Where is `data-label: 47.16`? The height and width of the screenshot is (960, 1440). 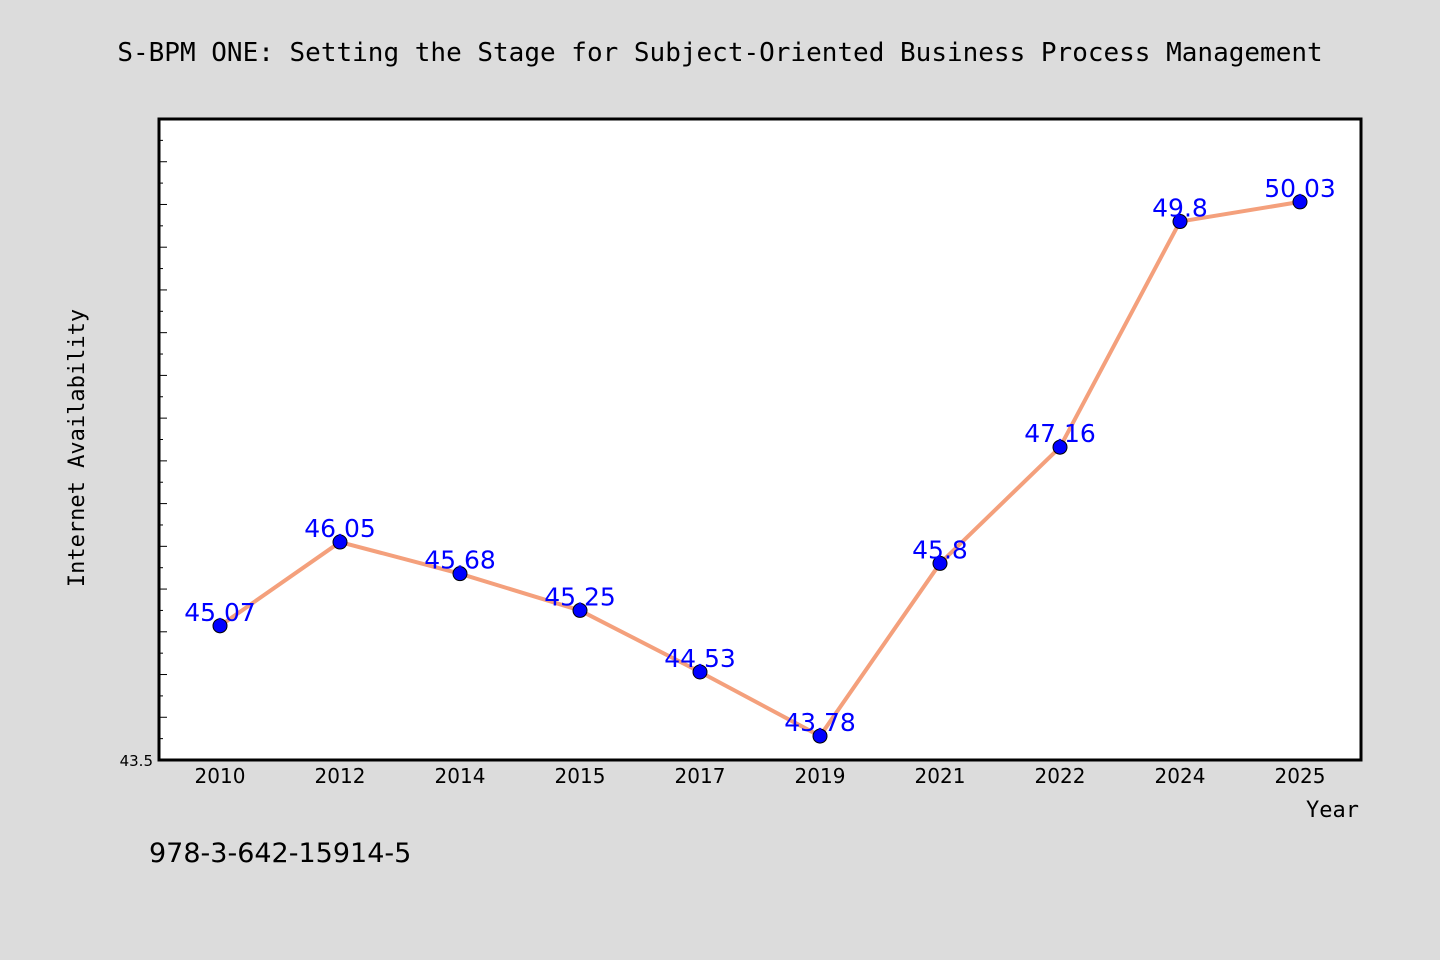 data-label: 47.16 is located at coordinates (1060, 433).